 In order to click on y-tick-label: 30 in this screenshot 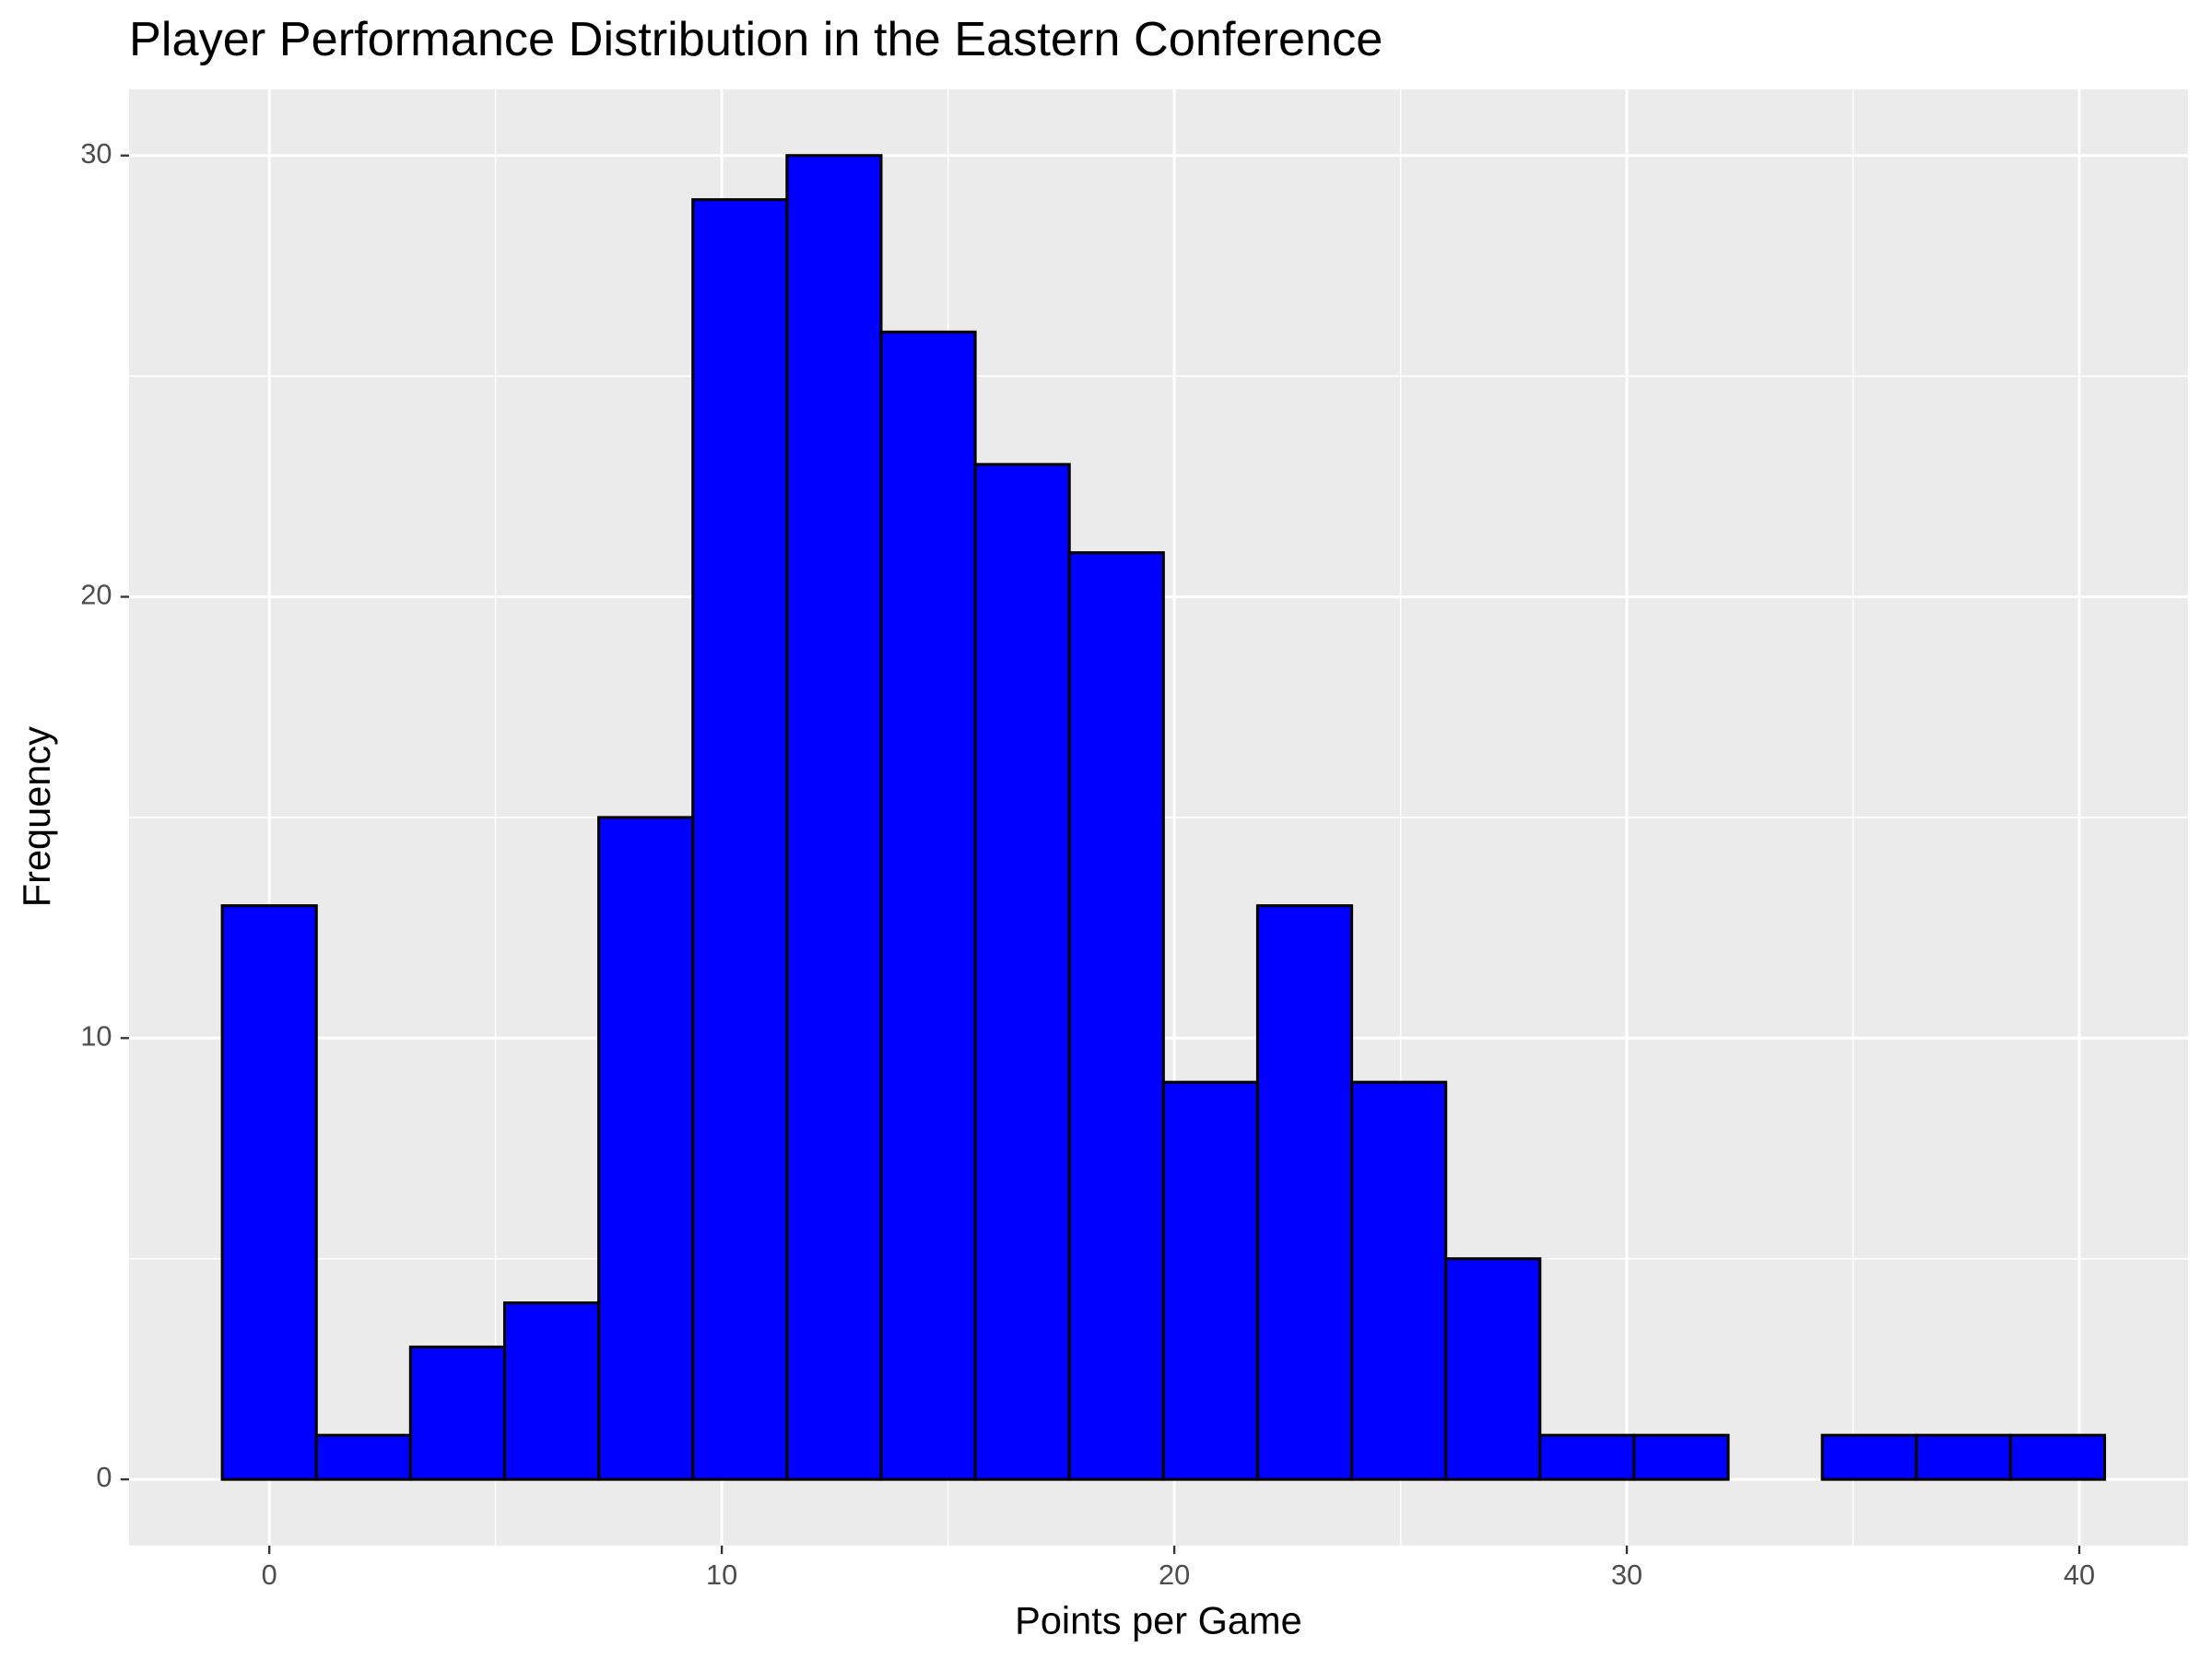, I will do `click(96, 153)`.